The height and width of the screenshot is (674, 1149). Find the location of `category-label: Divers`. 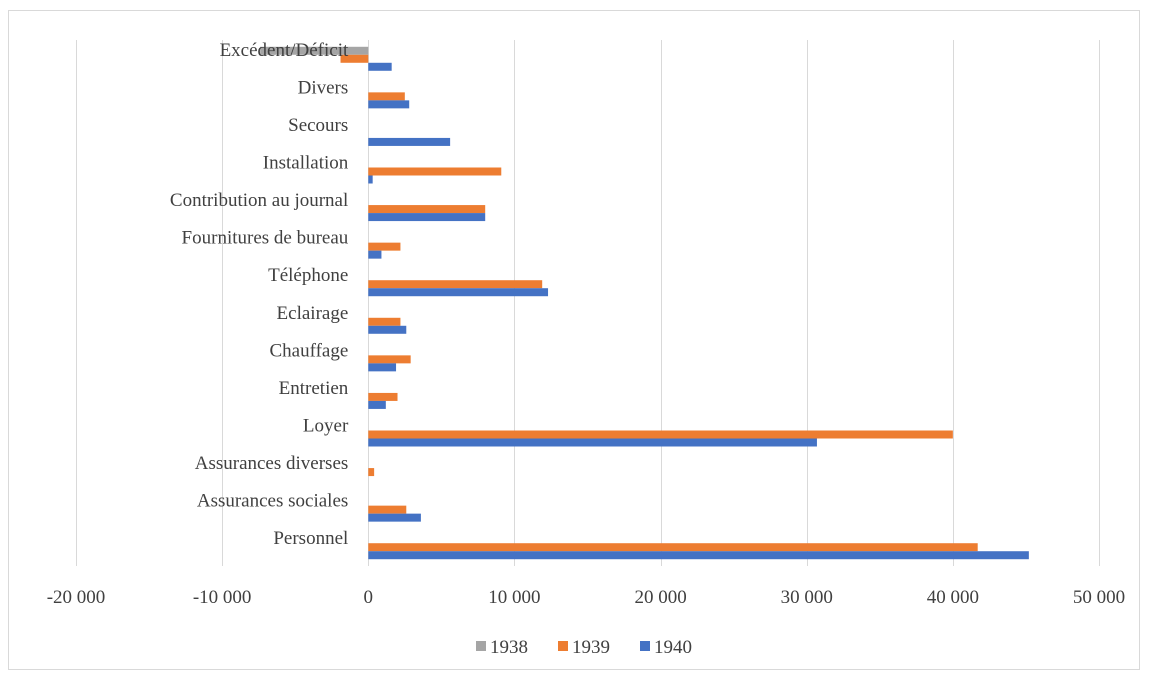

category-label: Divers is located at coordinates (323, 87).